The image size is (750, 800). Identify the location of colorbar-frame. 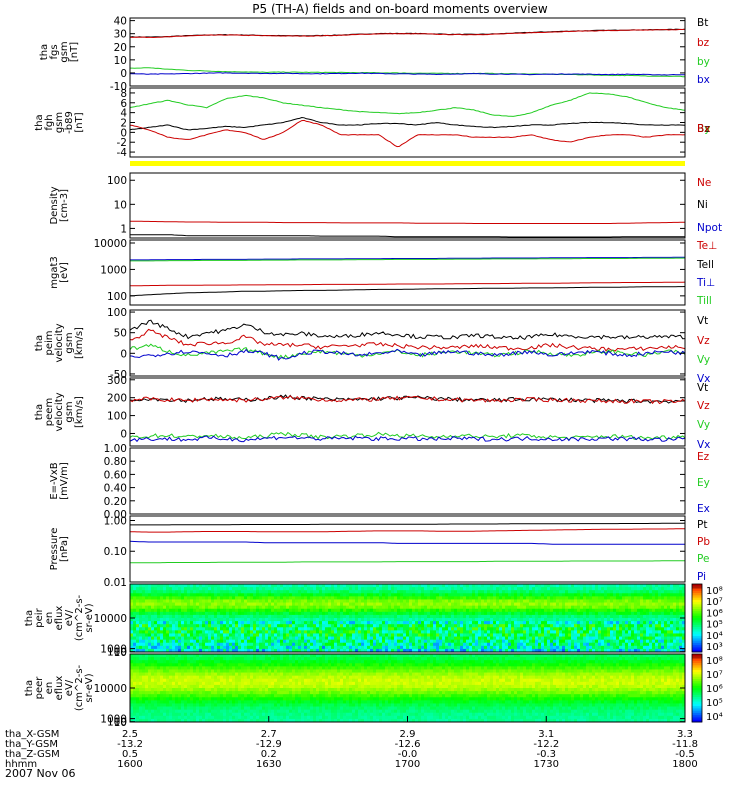
(697, 618).